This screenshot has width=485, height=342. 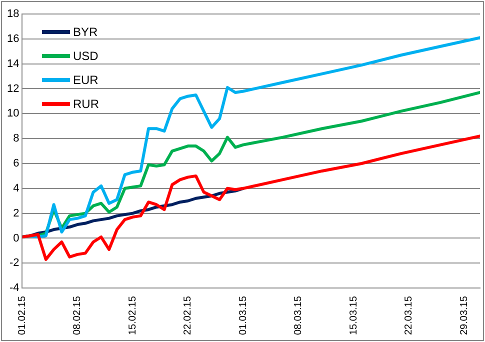 I want to click on y-tick-label: 4, so click(x=16, y=188).